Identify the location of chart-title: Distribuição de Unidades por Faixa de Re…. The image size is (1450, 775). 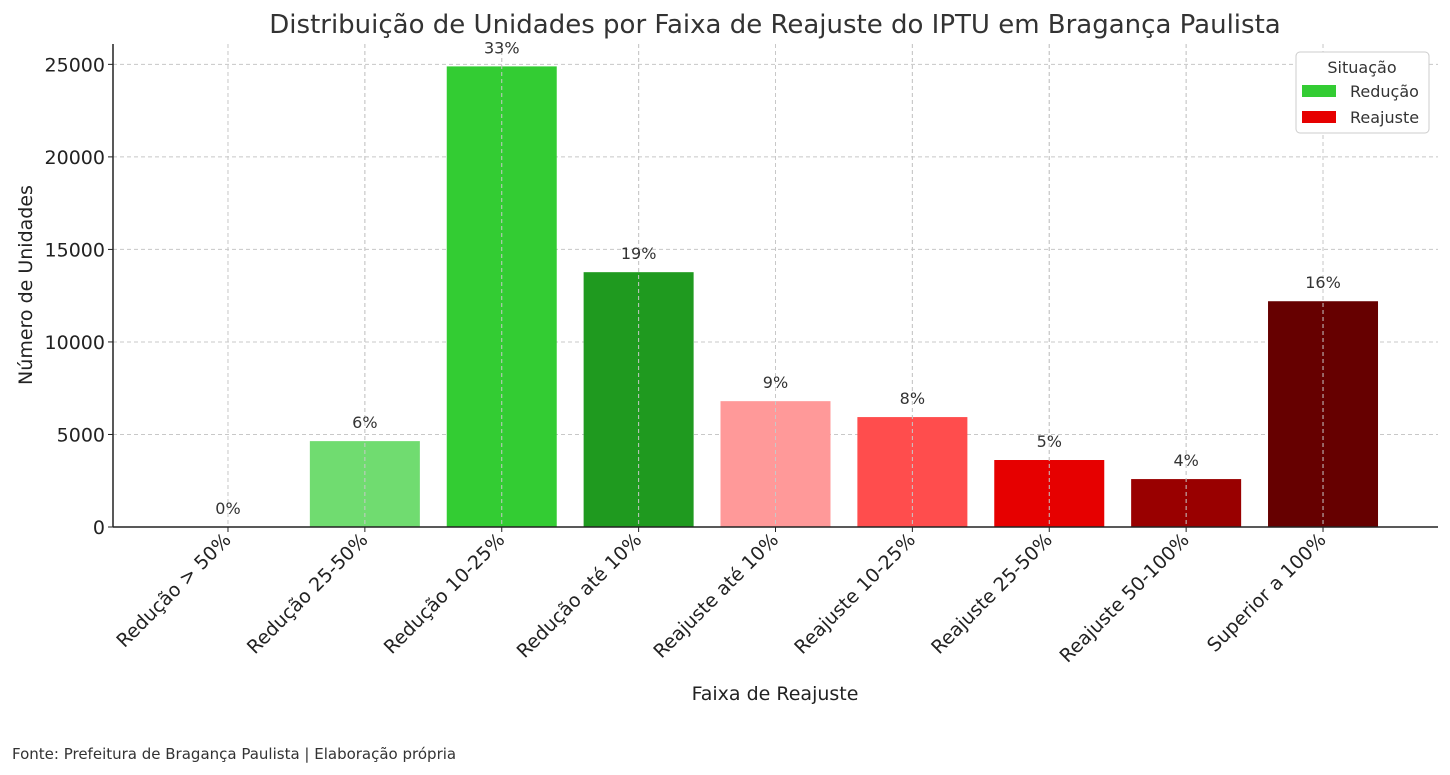
(774, 25).